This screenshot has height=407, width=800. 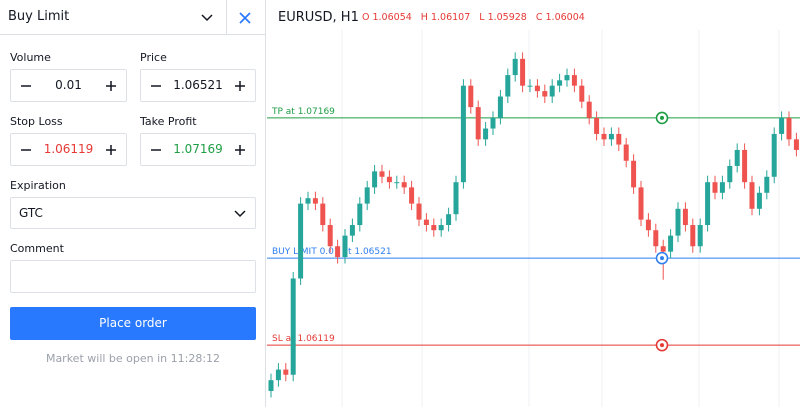 What do you see at coordinates (31, 213) in the screenshot?
I see `expiration-value: GTC` at bounding box center [31, 213].